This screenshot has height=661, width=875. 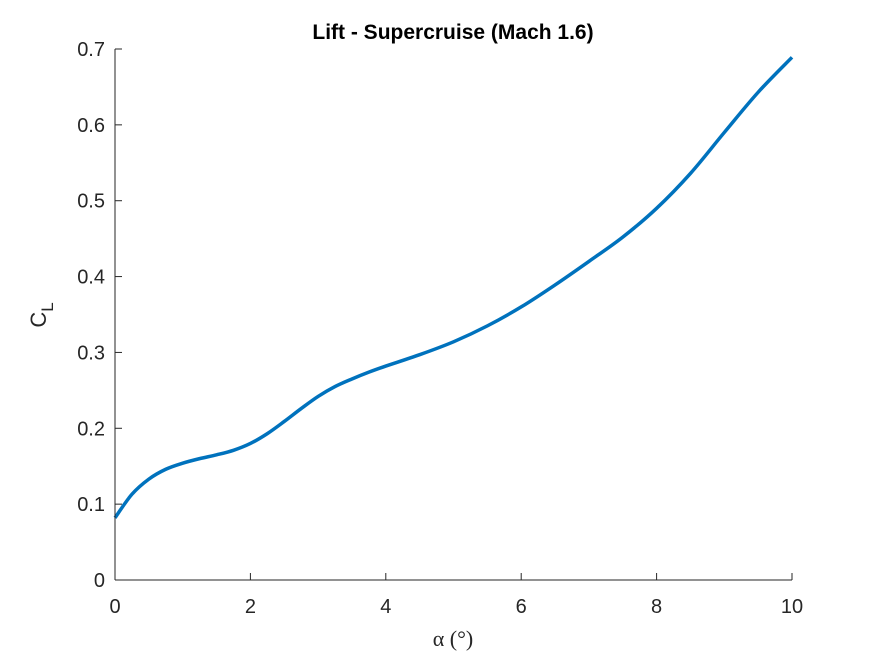 I want to click on x-tick-label: 6, so click(x=521, y=607).